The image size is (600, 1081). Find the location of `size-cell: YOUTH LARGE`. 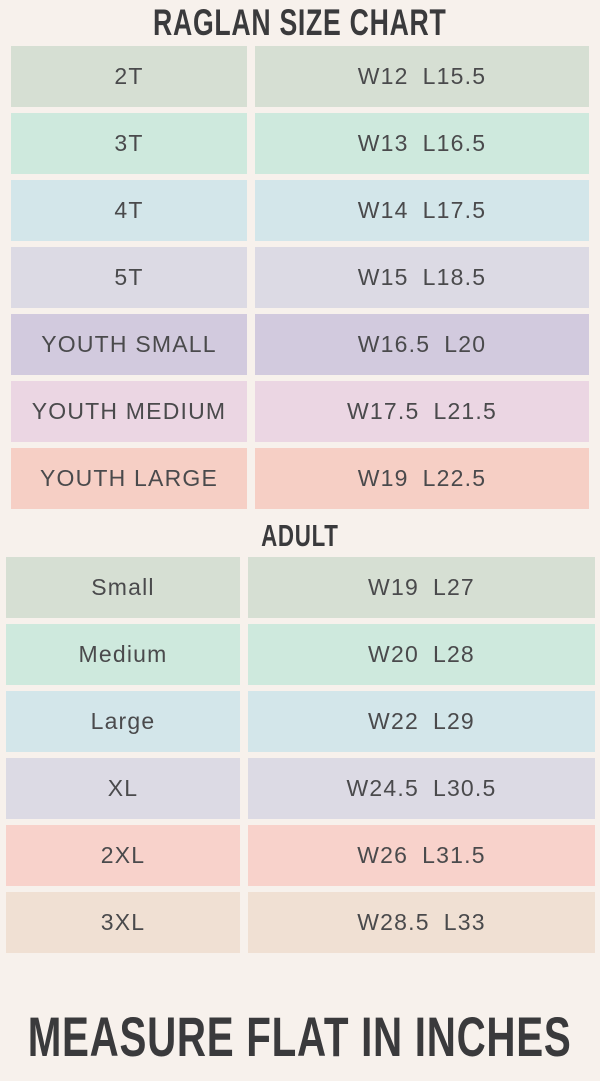

size-cell: YOUTH LARGE is located at coordinates (129, 478).